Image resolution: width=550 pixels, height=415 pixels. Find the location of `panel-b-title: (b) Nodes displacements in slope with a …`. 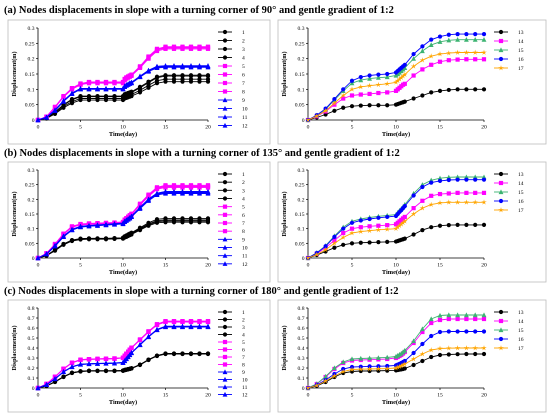

panel-b-title: (b) Nodes displacements in slope with a … is located at coordinates (202, 153).